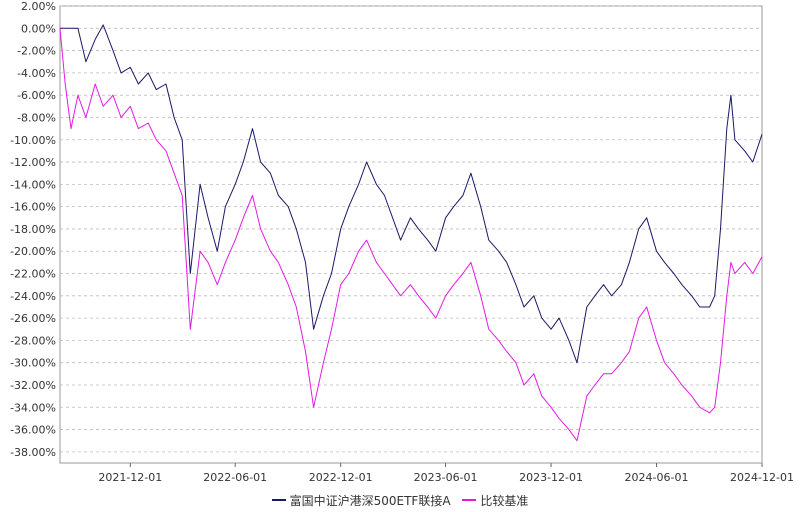  Describe the element at coordinates (33, 184) in the screenshot. I see `y-tick-label: -14.00%` at that location.